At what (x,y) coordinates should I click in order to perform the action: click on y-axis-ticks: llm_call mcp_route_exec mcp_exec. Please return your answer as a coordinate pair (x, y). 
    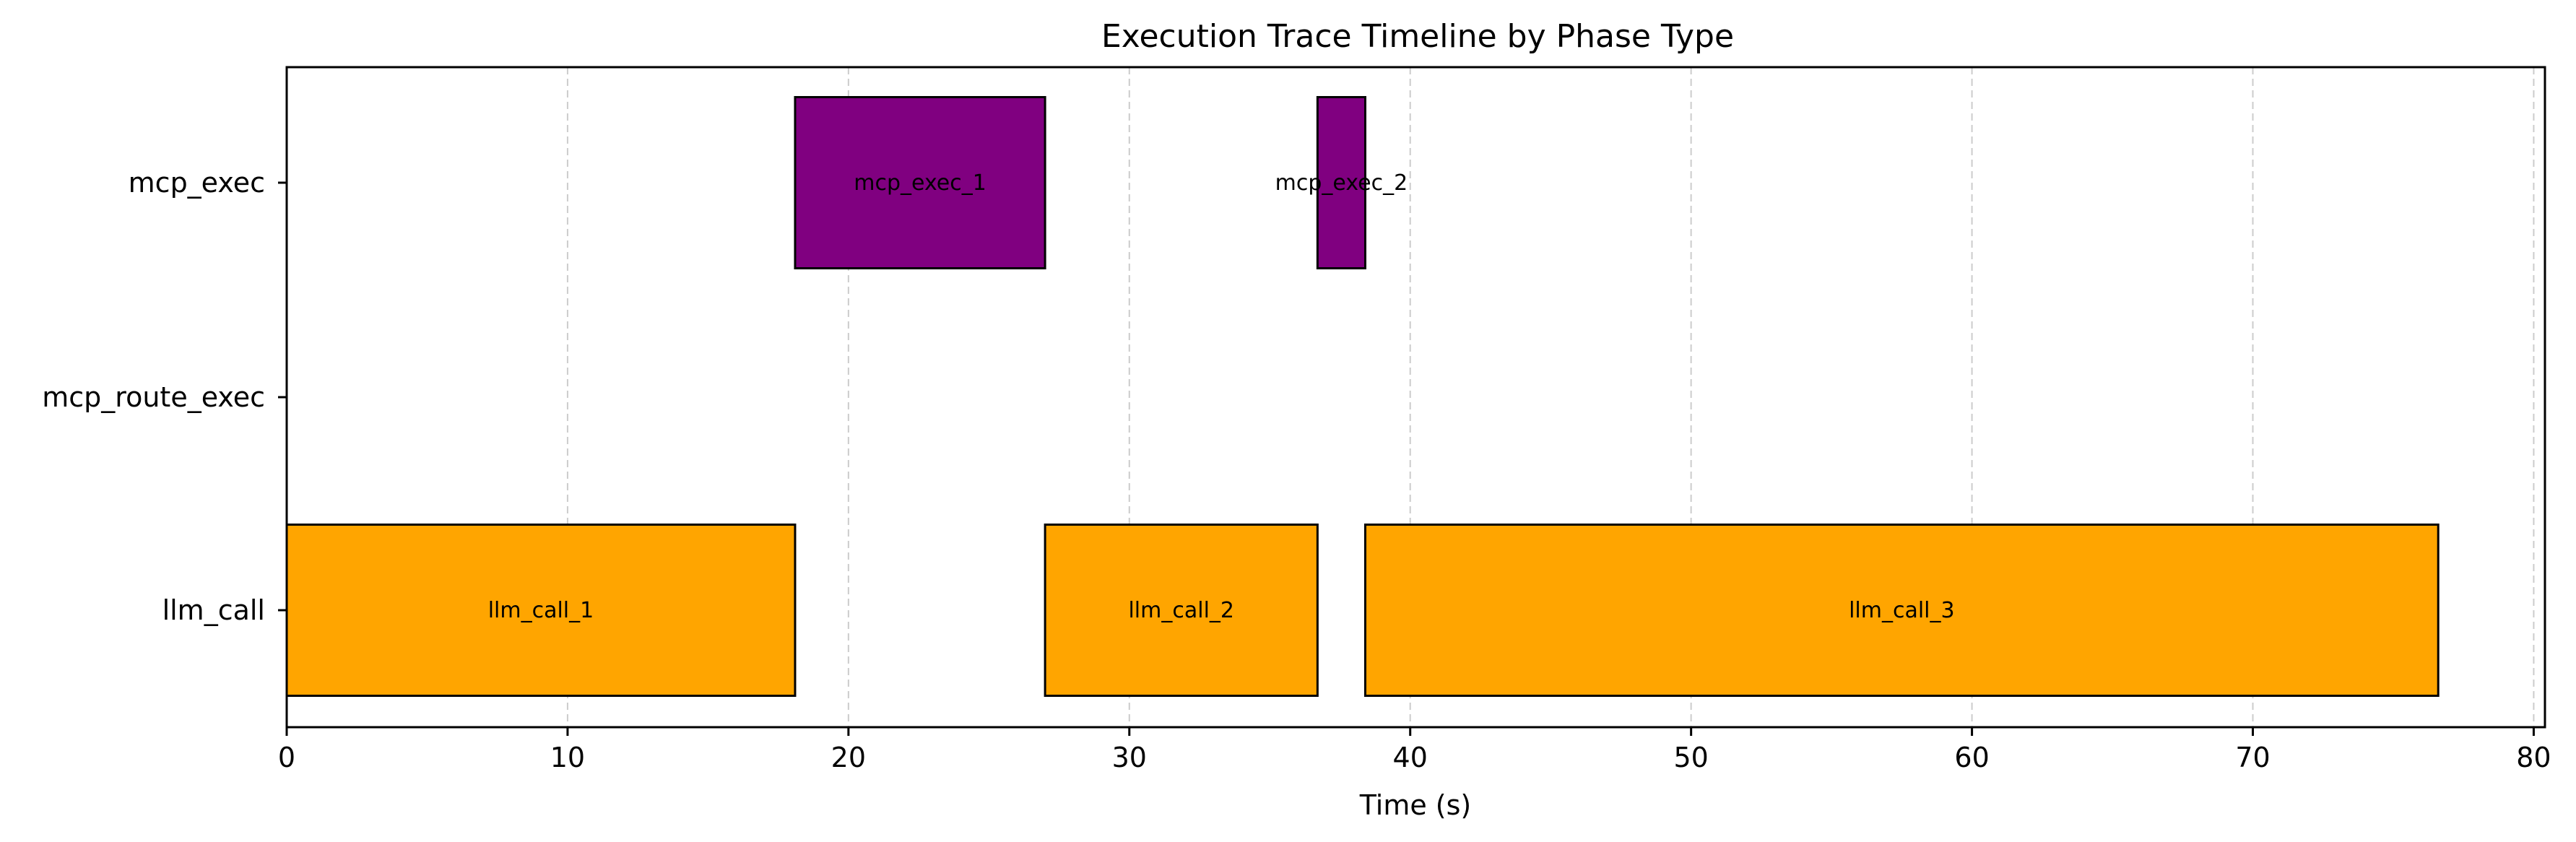
    Looking at the image, I should click on (164, 397).